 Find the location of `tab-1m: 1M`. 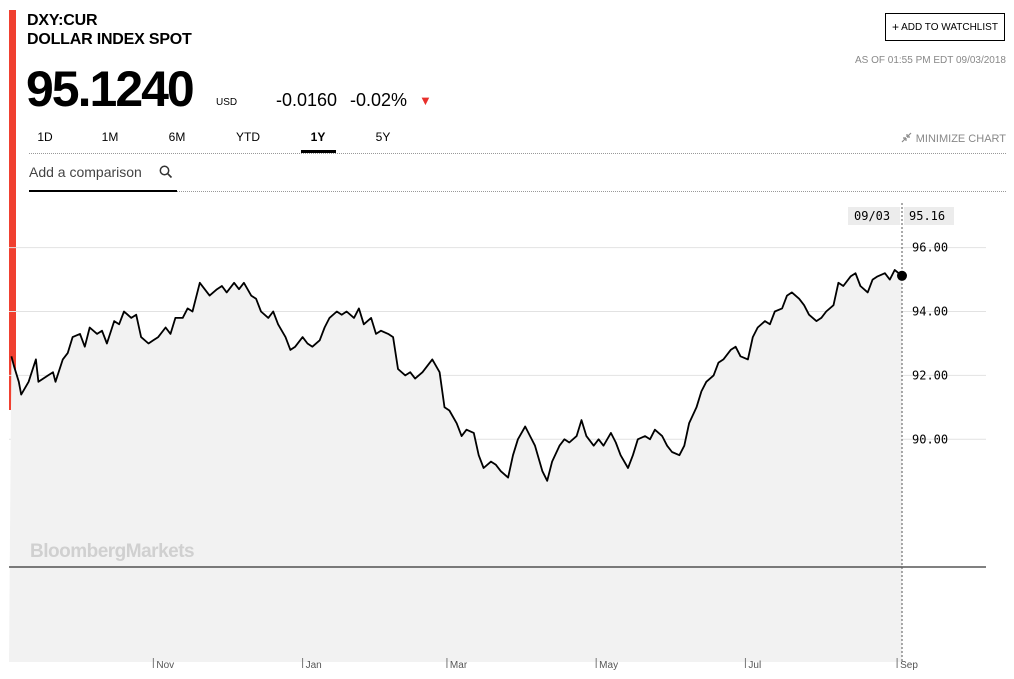

tab-1m: 1M is located at coordinates (110, 137).